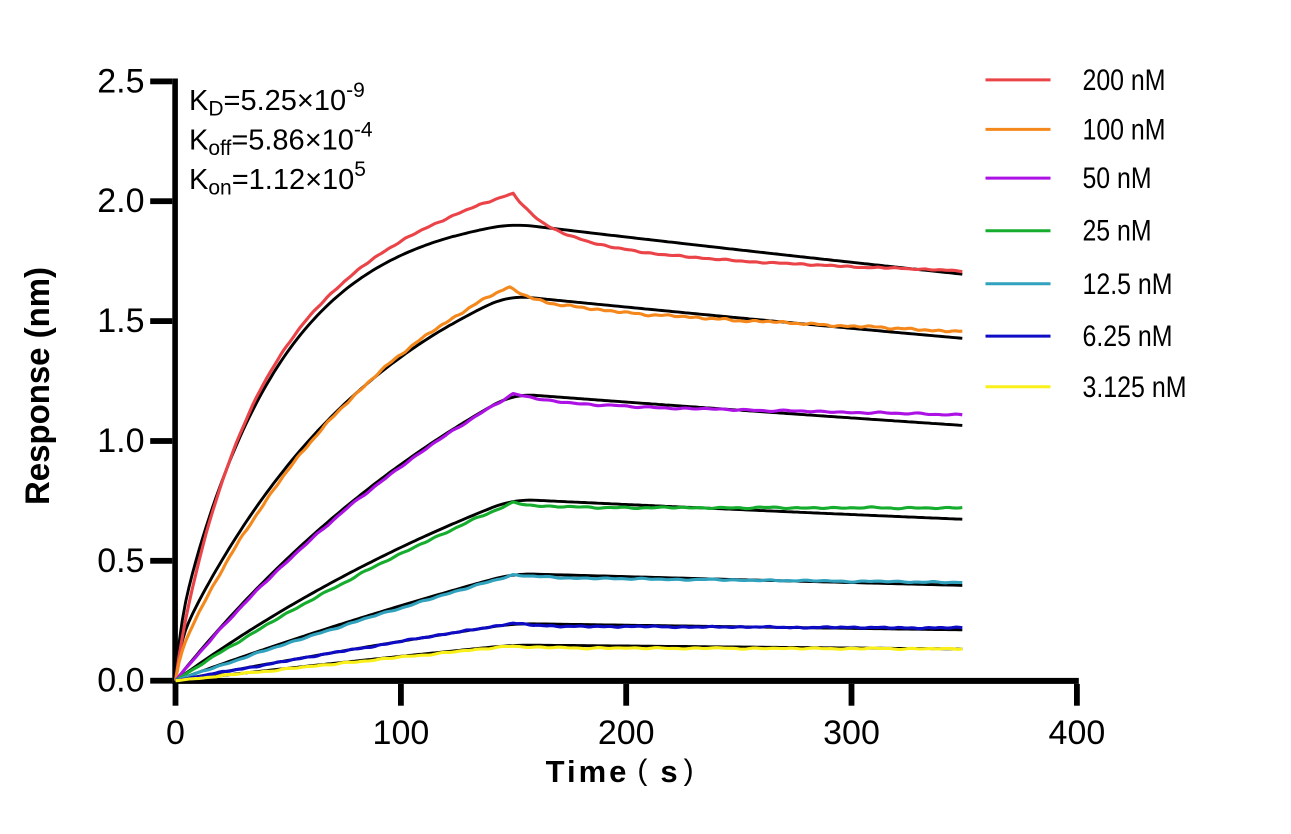 Image resolution: width=1291 pixels, height=834 pixels. I want to click on svg-text: 12.5 nM, so click(1128, 284).